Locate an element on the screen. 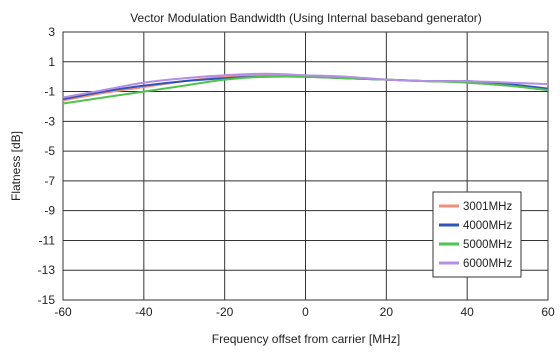 This screenshot has width=560, height=352. x-tick-label: -40 is located at coordinates (144, 312).